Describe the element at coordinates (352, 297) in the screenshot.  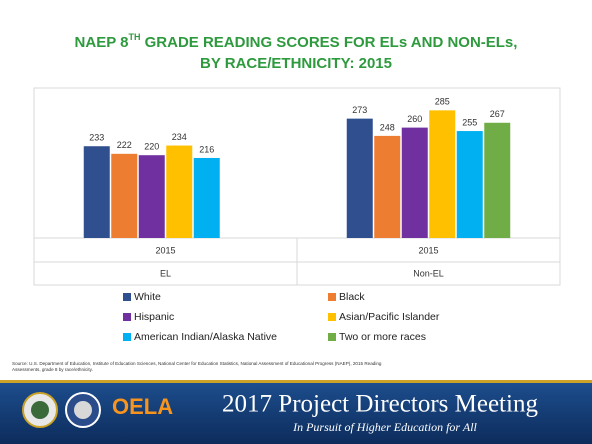
I see `legend-label: Black` at that location.